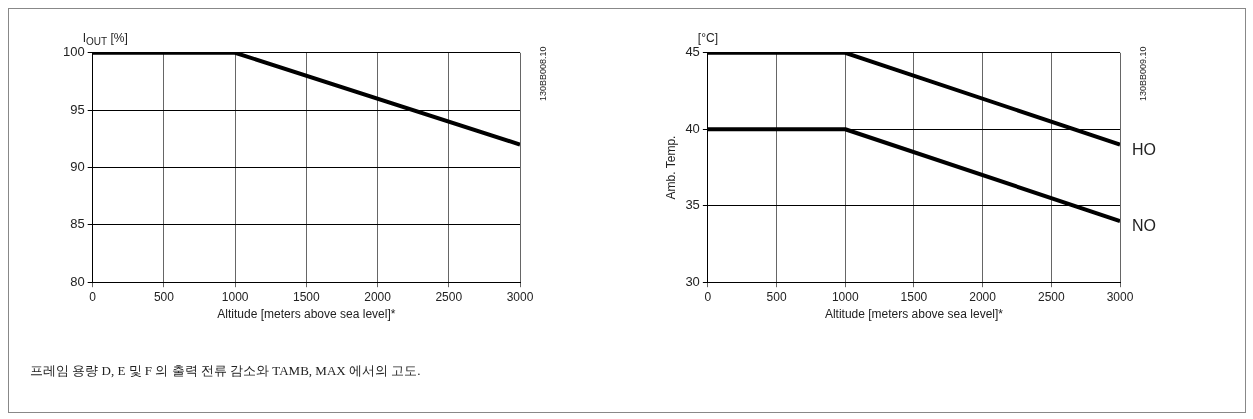 The height and width of the screenshot is (419, 1253). I want to click on y-tick-label: 30, so click(692, 281).